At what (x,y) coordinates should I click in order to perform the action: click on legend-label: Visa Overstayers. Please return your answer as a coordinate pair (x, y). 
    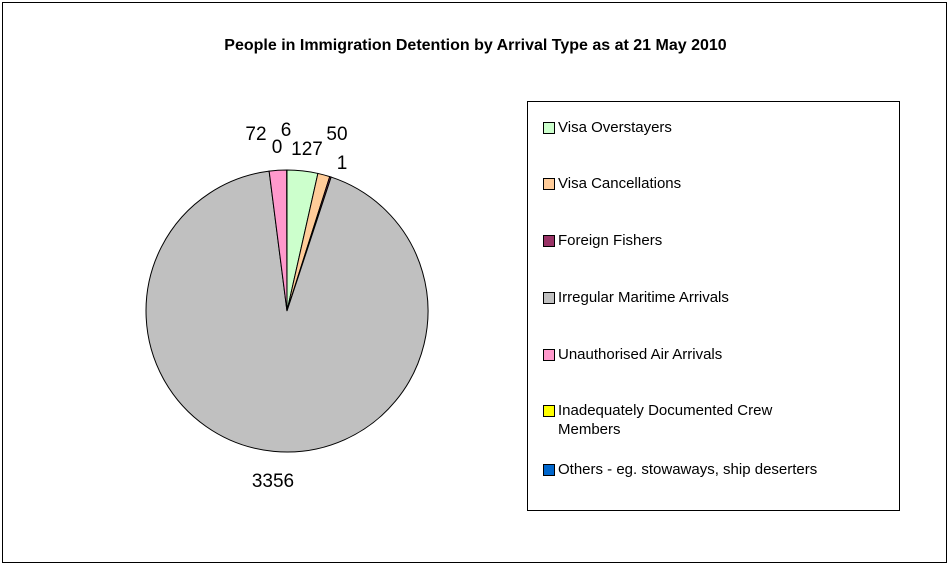
    Looking at the image, I should click on (615, 127).